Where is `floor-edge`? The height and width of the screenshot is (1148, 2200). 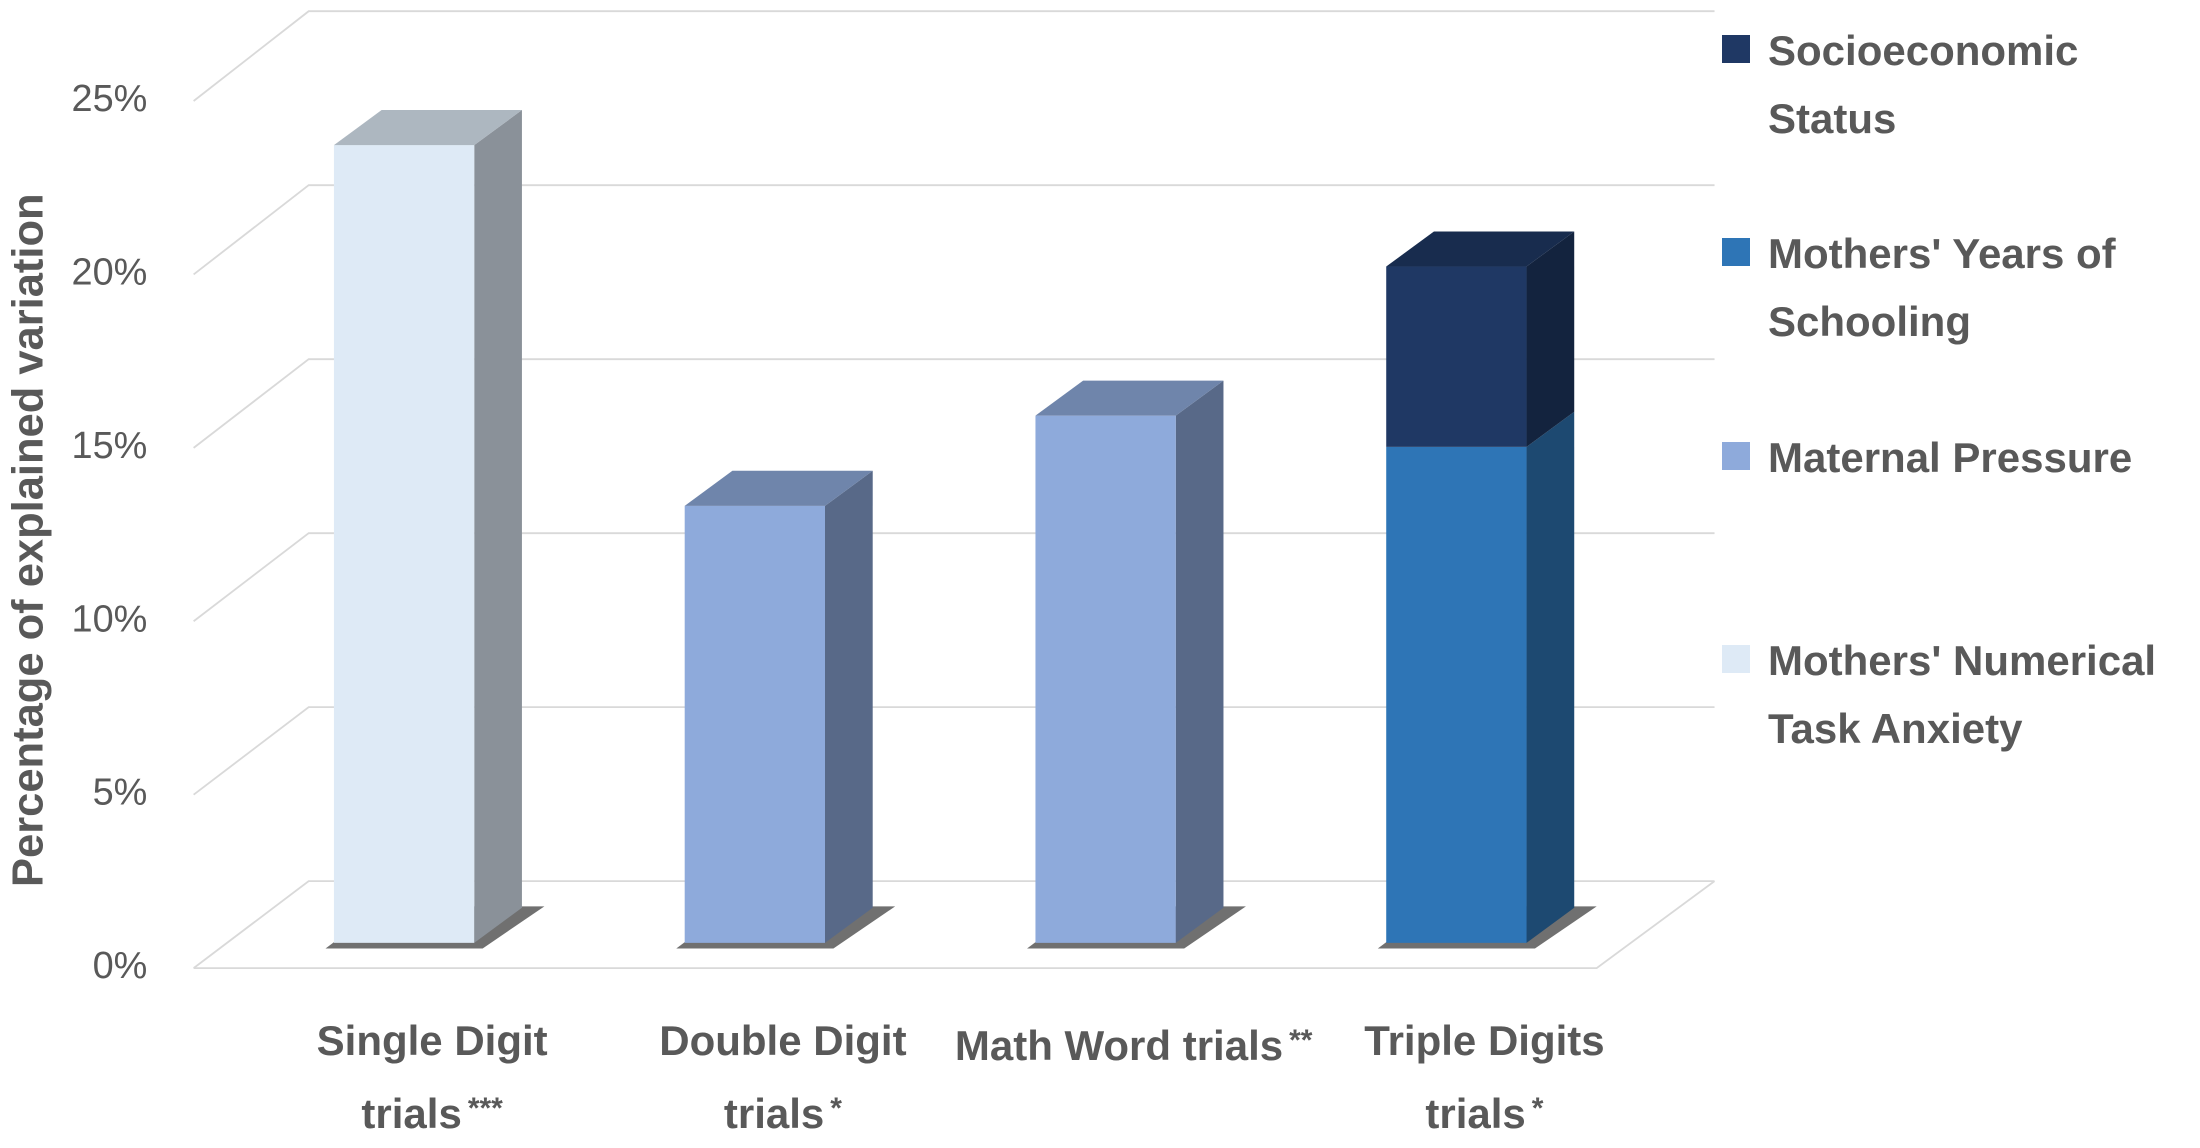
floor-edge is located at coordinates (954, 925).